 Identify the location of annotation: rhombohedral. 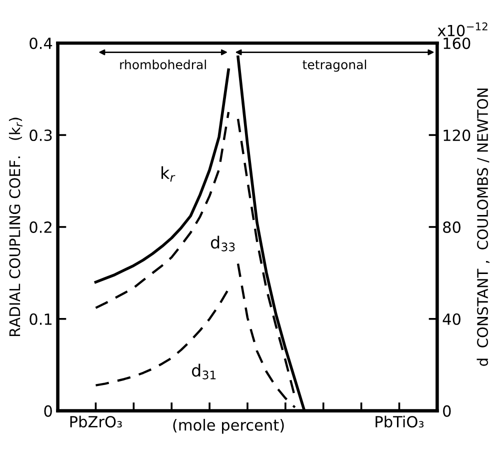
(163, 65).